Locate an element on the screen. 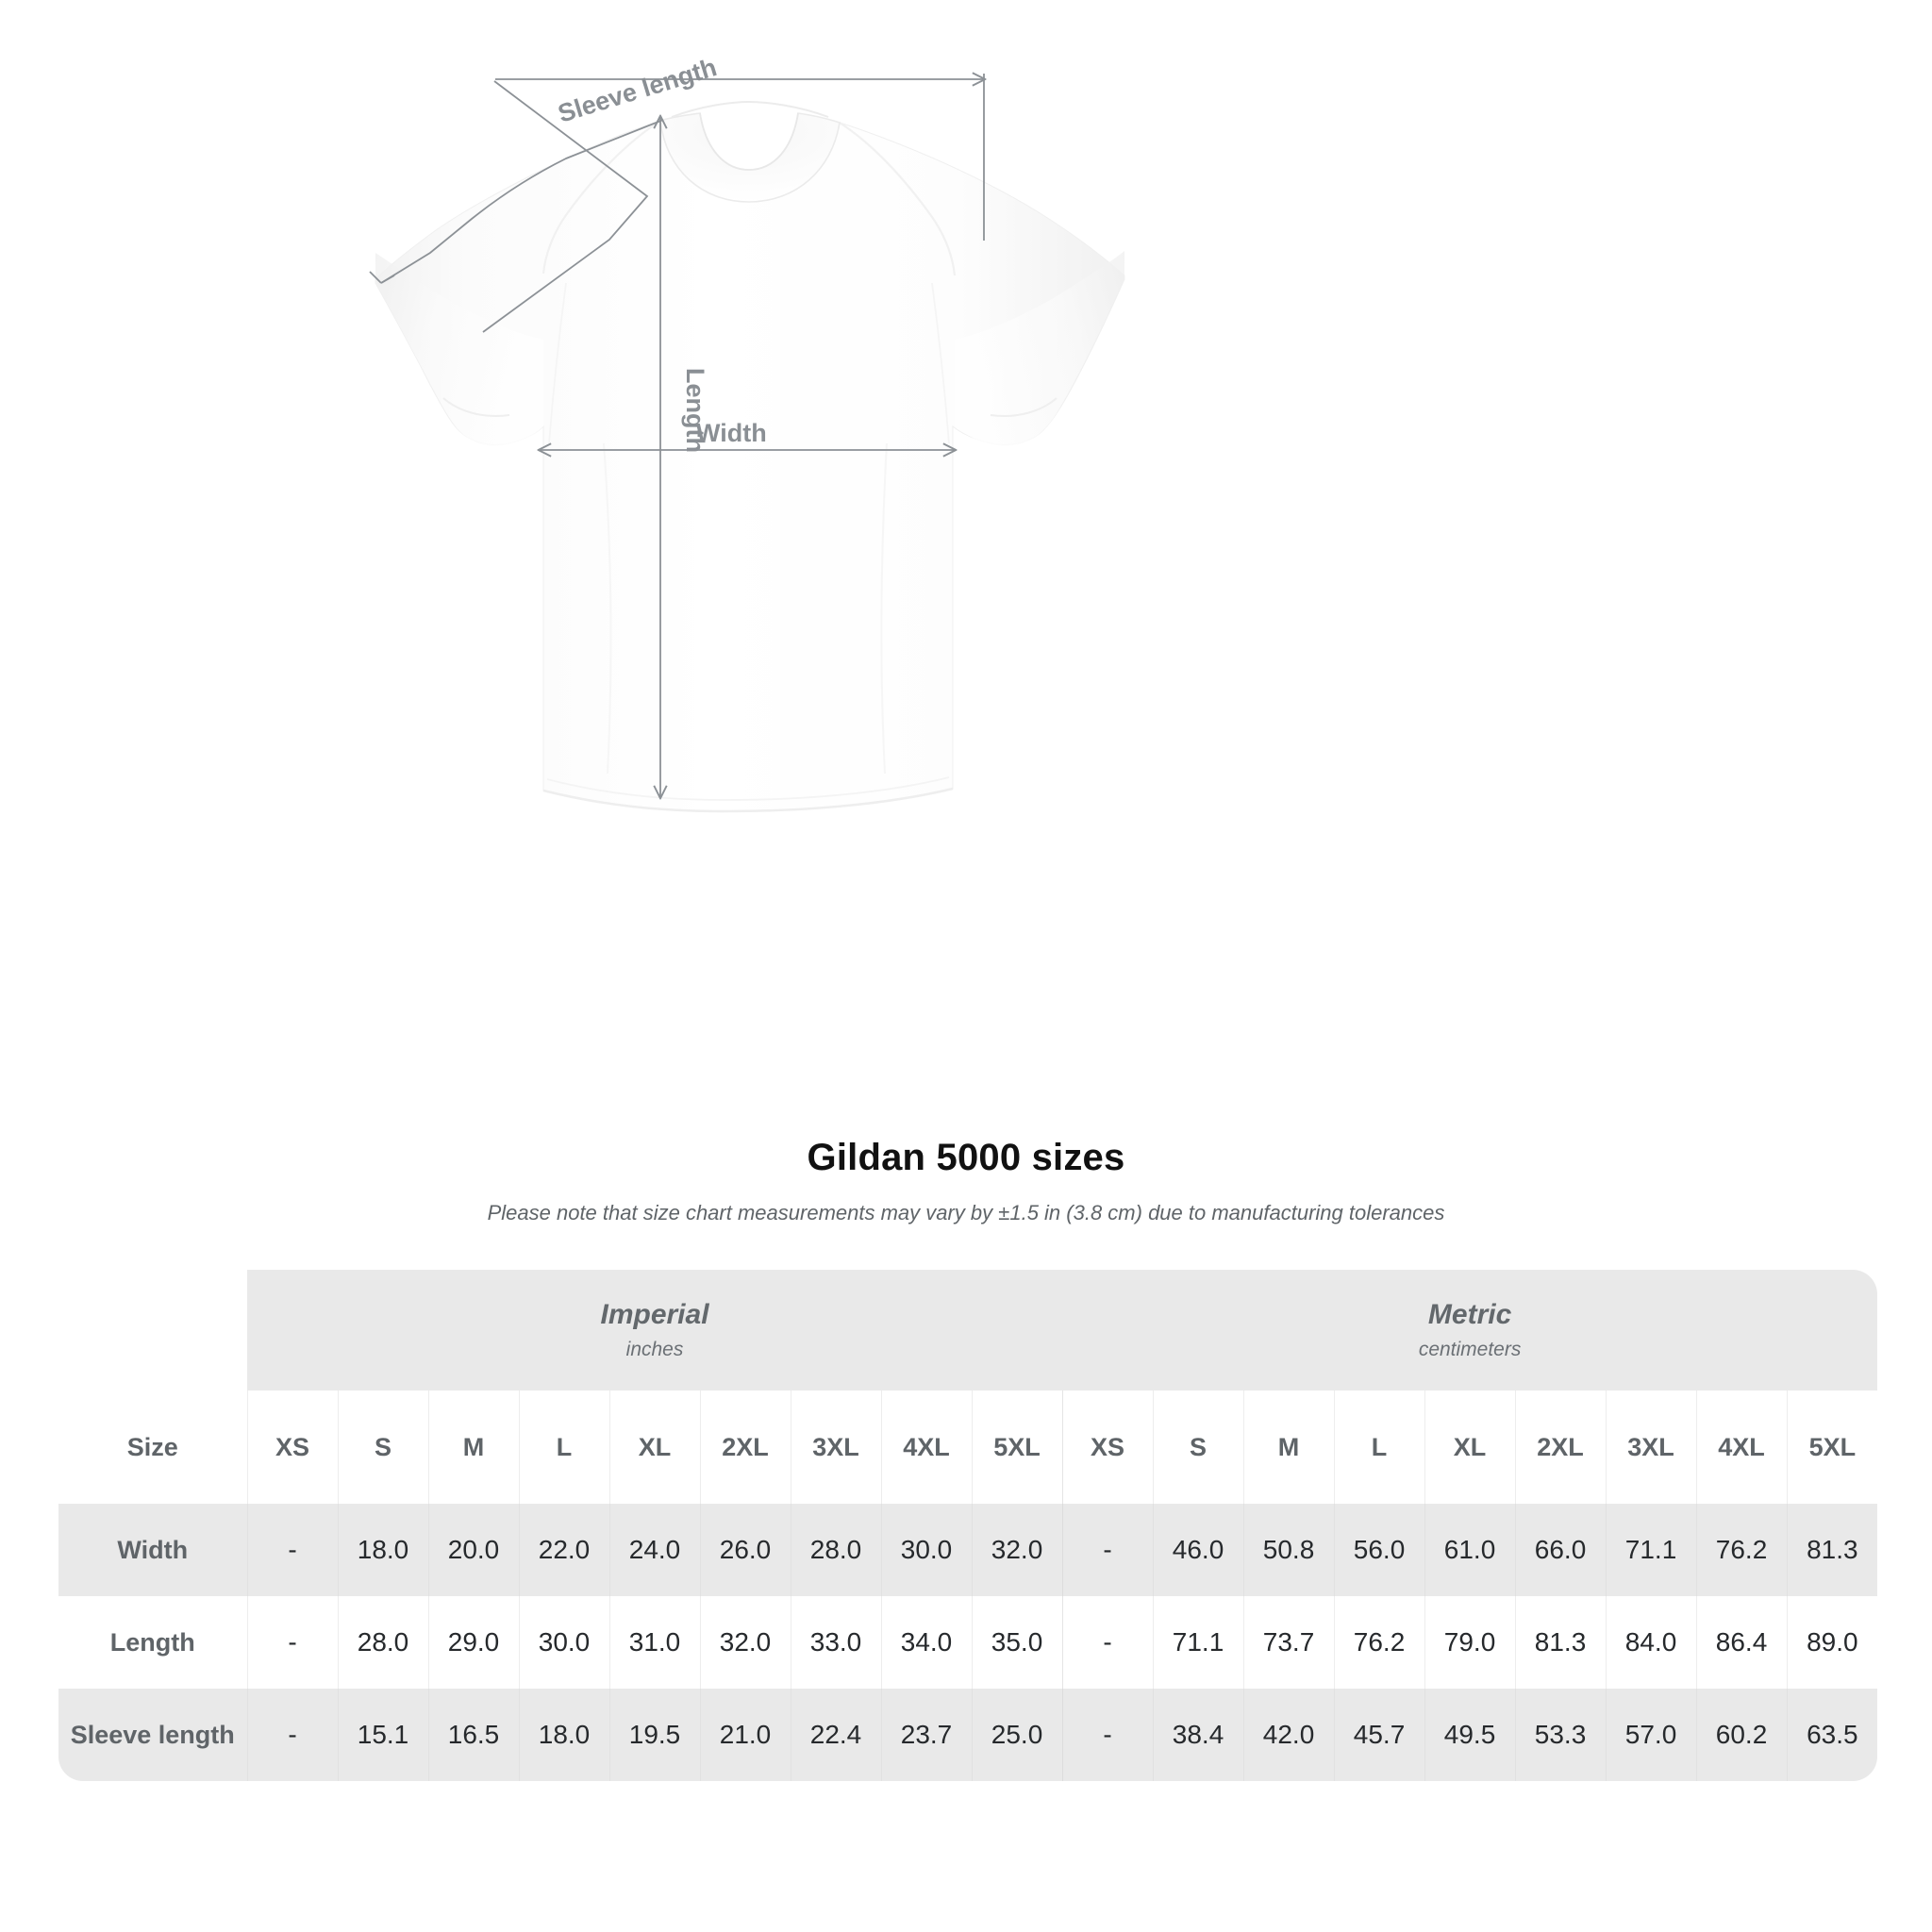 This screenshot has width=1932, height=1932. cell-sleeve-length-imperial-2xl: 21.0 is located at coordinates (745, 1735).